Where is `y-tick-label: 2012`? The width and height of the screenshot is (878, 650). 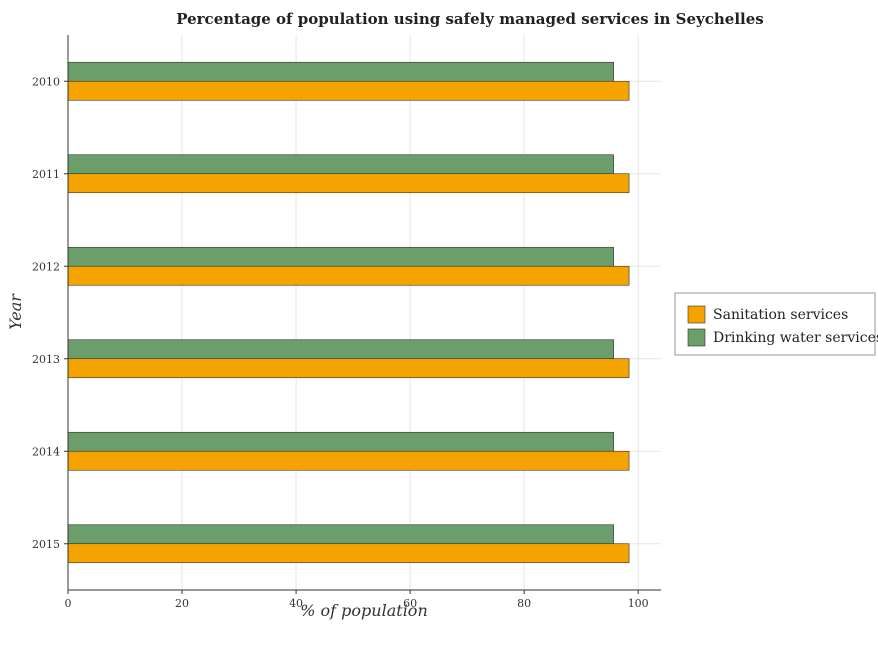
y-tick-label: 2012 is located at coordinates (46, 266).